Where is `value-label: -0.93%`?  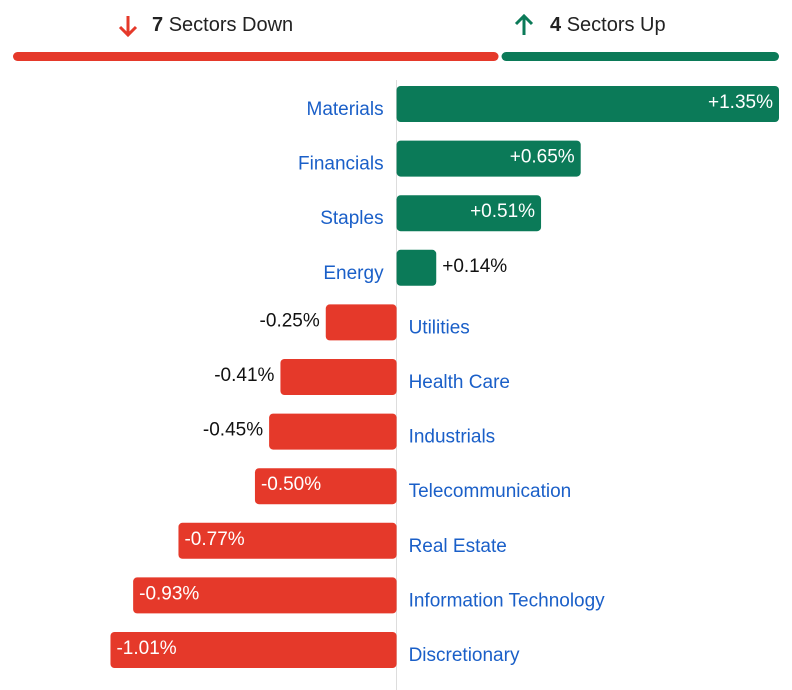
value-label: -0.93% is located at coordinates (169, 593).